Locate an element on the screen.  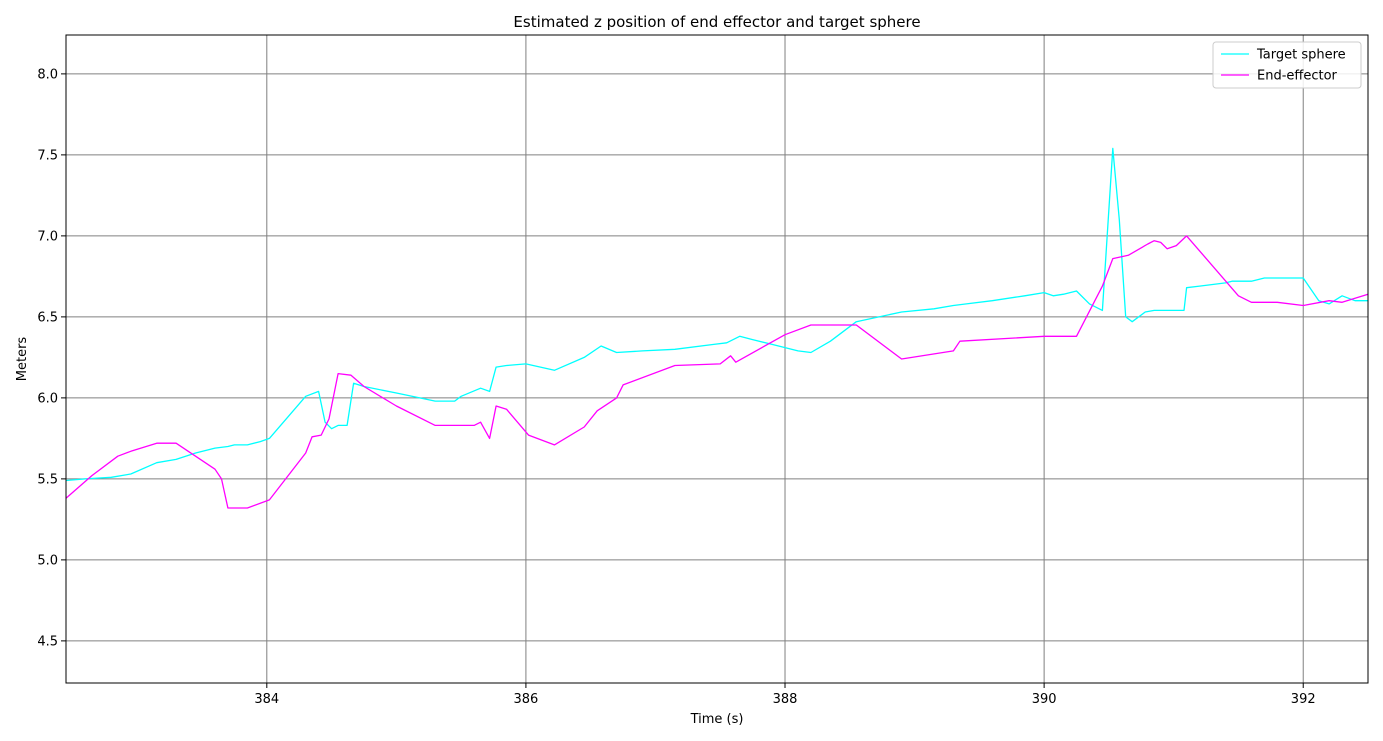
y-tick-label: 4.5 is located at coordinates (47, 641).